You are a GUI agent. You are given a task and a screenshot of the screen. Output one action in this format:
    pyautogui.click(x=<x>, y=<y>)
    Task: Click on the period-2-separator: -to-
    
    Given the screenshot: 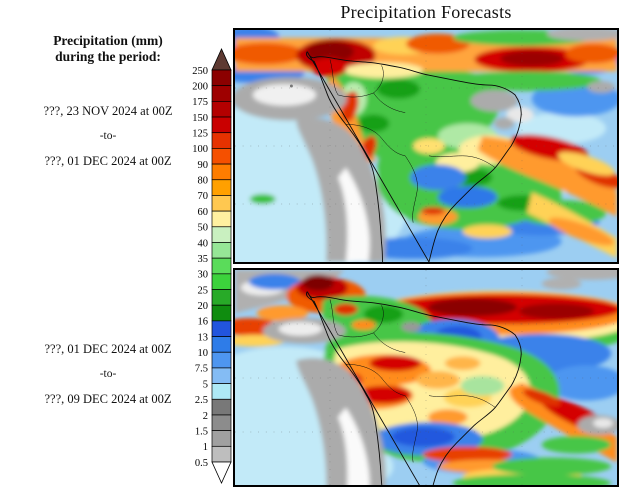 What is the action you would take?
    pyautogui.click(x=108, y=374)
    